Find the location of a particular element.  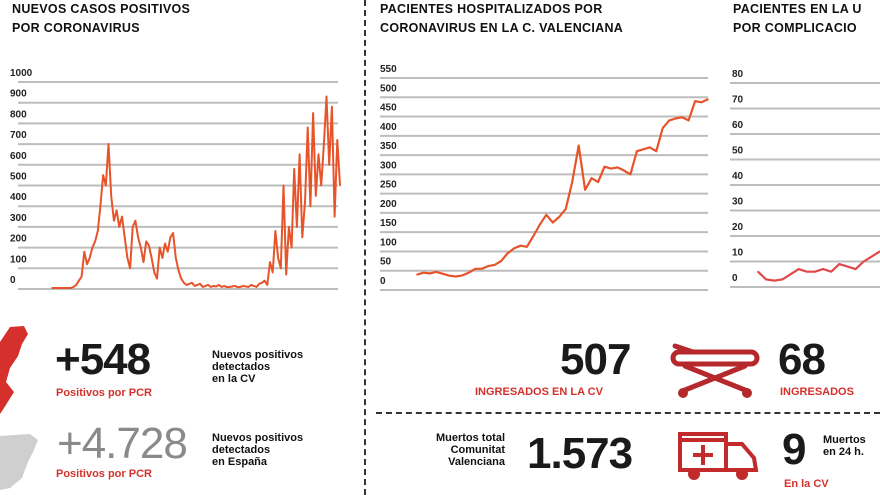

desc-line: Nuevos positivos is located at coordinates (258, 438).